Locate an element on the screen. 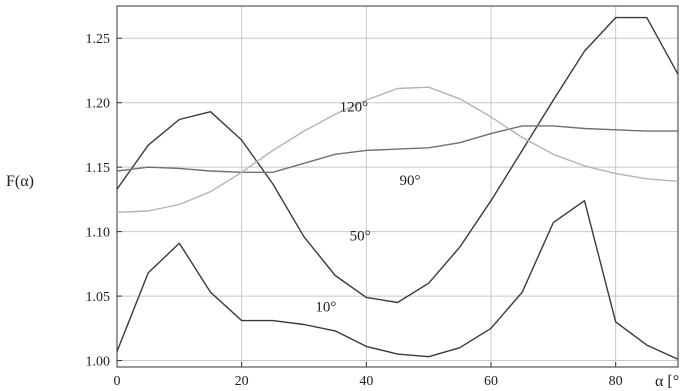  y-tick-label: 1.25 is located at coordinates (98, 39).